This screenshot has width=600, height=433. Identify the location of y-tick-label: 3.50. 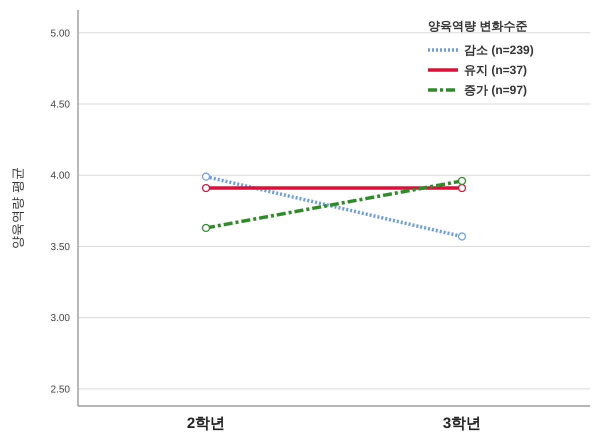
(60, 247).